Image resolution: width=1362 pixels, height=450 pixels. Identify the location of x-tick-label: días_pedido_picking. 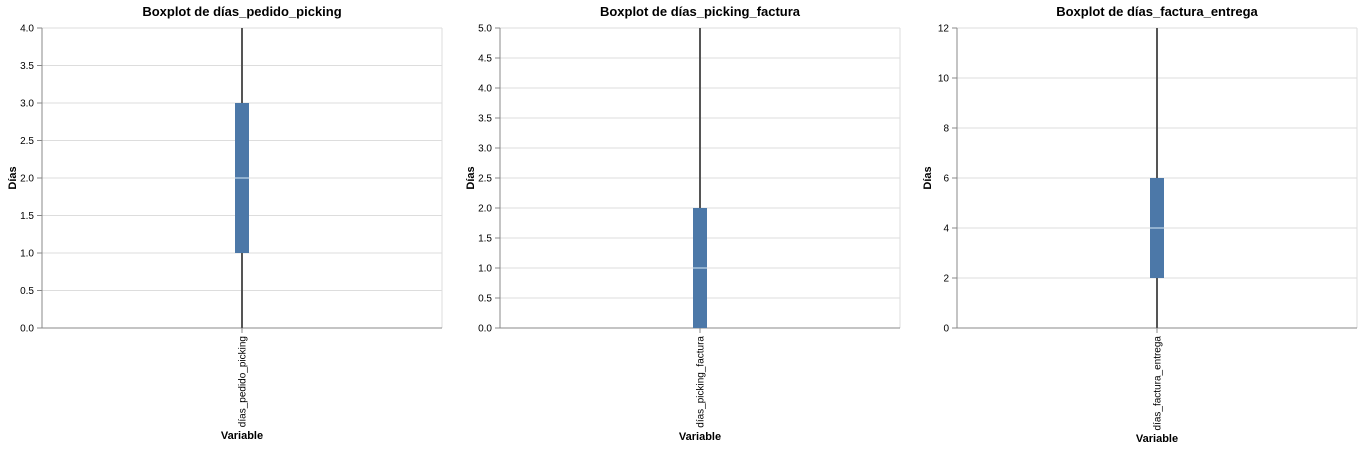
(243, 381).